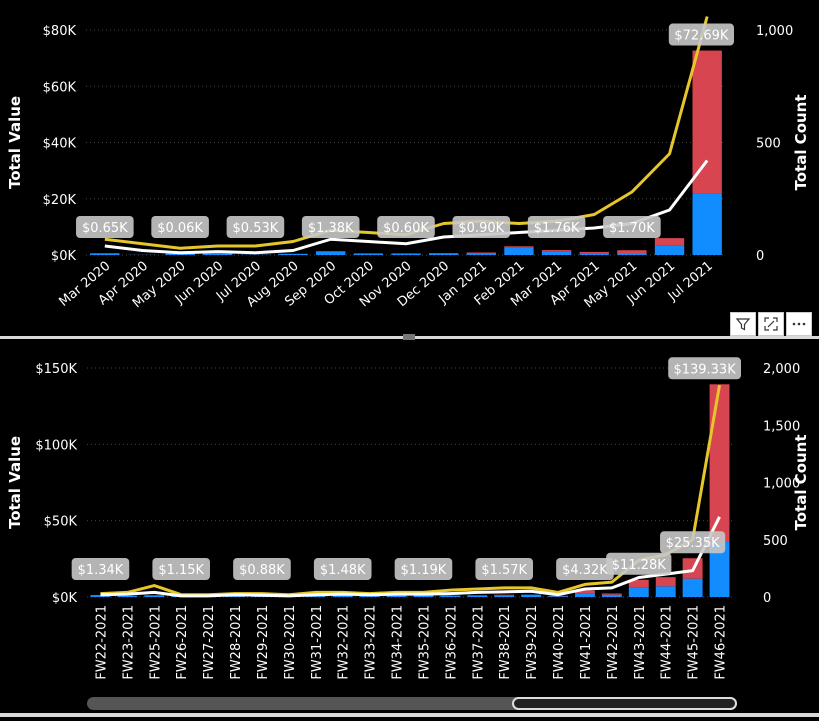  Describe the element at coordinates (343, 570) in the screenshot. I see `data-label: $1.48K` at that location.